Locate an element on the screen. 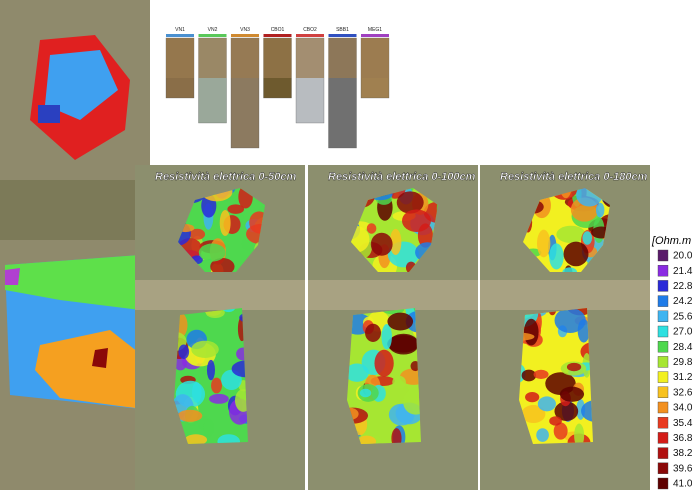 Image resolution: width=700 pixels, height=490 pixels. legend-label: 38.2 is located at coordinates (683, 453).